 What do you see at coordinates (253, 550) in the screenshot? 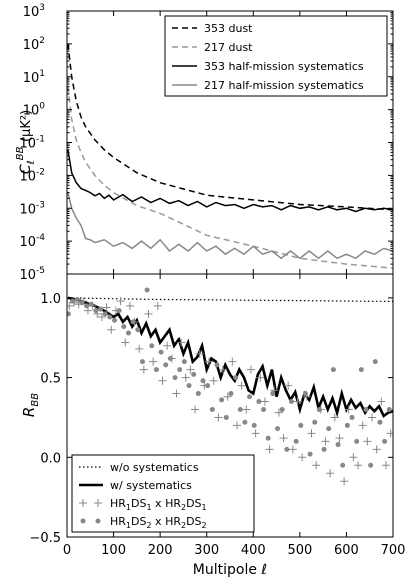
I see `bottom-x-tick-label: 400` at bounding box center [253, 550].